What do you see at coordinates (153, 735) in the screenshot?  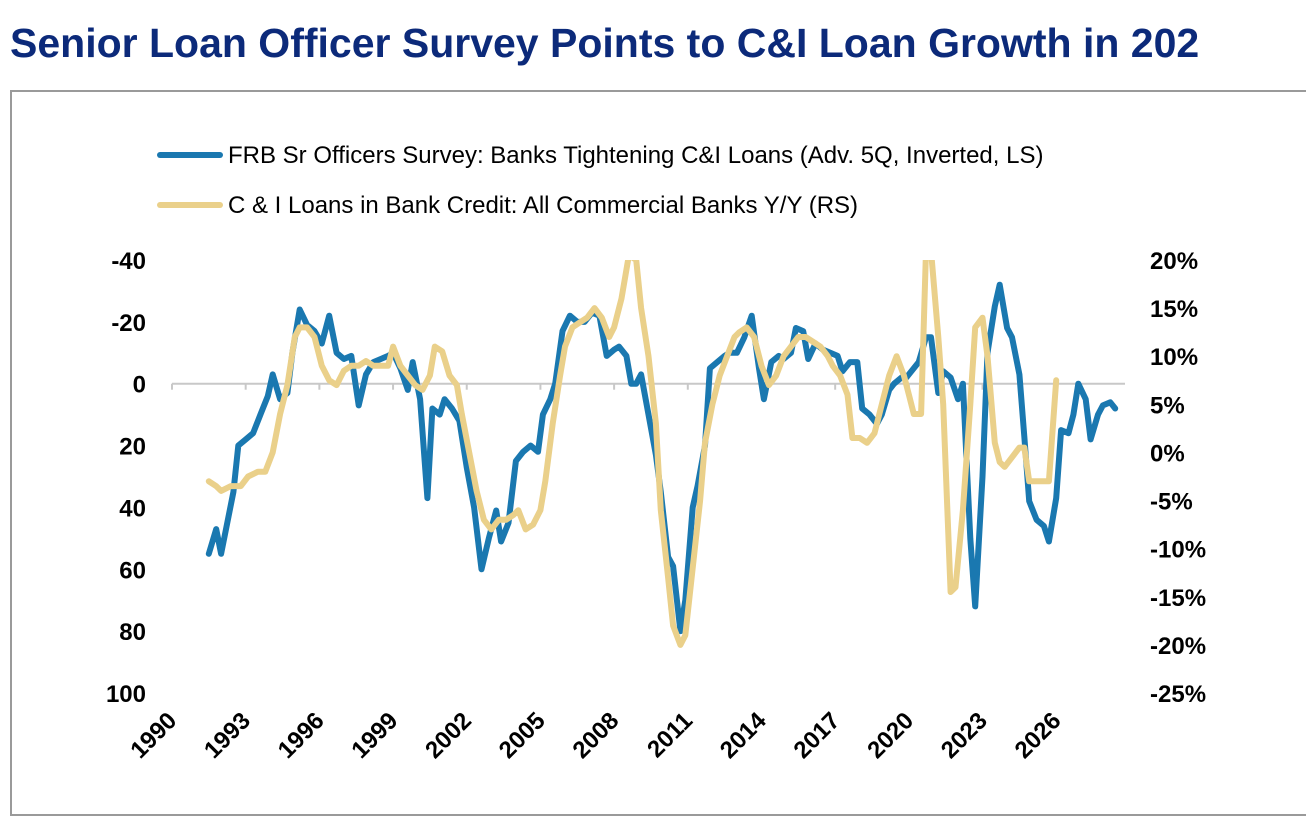 I see `x-tick-label: 1990` at bounding box center [153, 735].